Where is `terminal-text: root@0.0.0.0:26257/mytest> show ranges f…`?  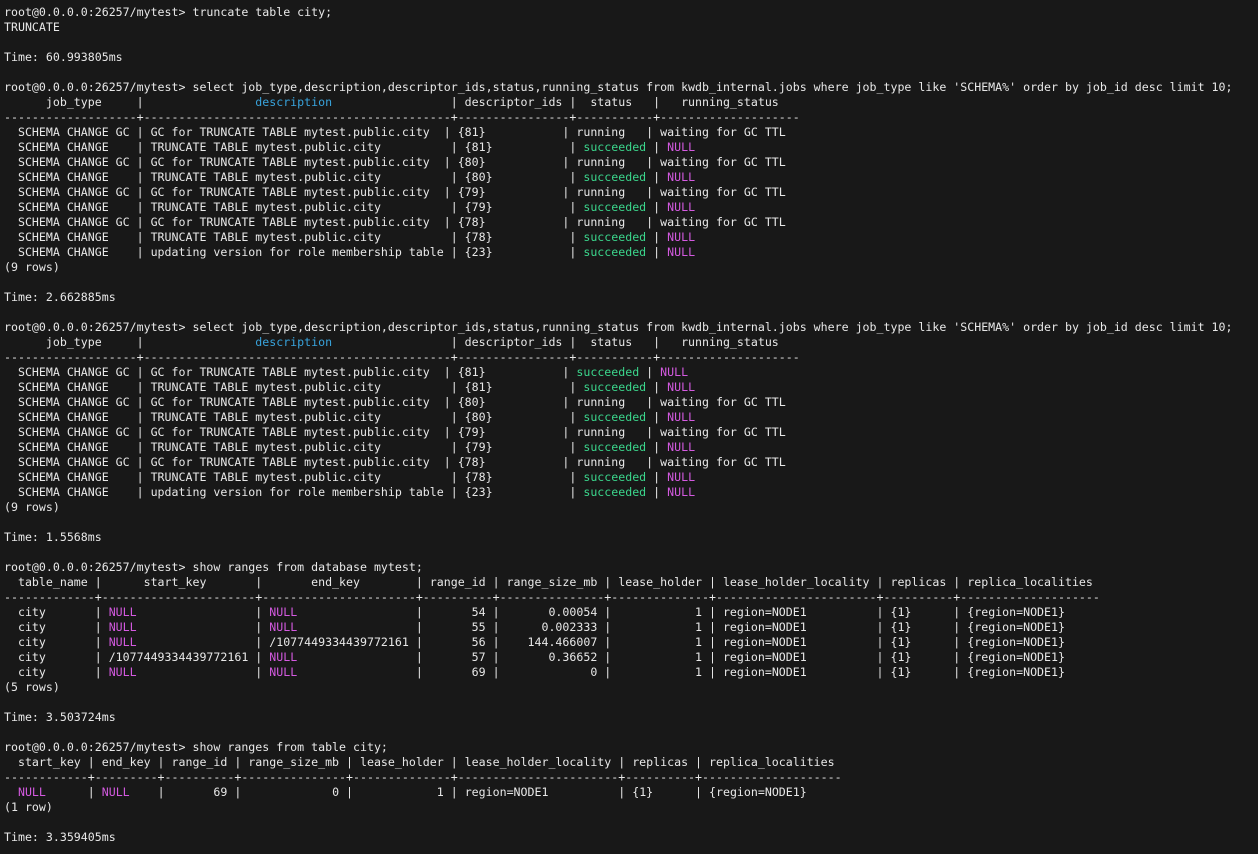
terminal-text: root@0.0.0.0:26257/mytest> show ranges f… is located at coordinates (196, 747).